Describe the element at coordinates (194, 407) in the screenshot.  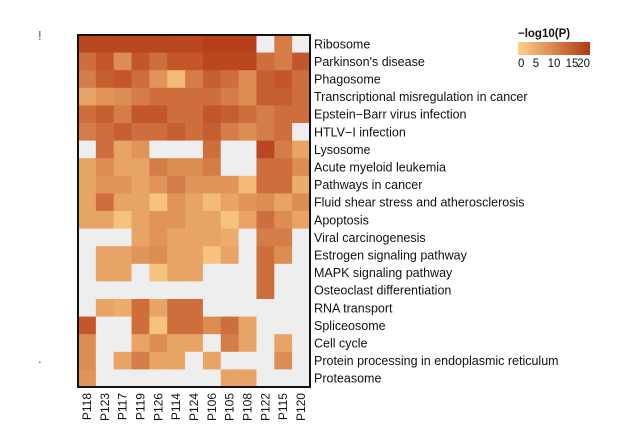
I see `column-label: P124` at that location.